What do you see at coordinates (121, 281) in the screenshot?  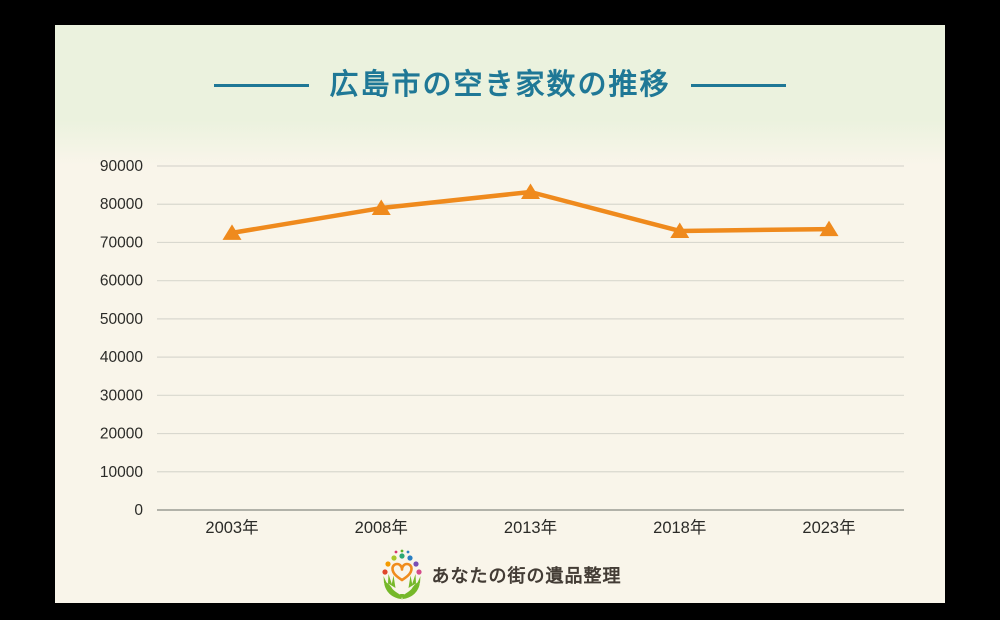 I see `y-axis-label: 60000` at bounding box center [121, 281].